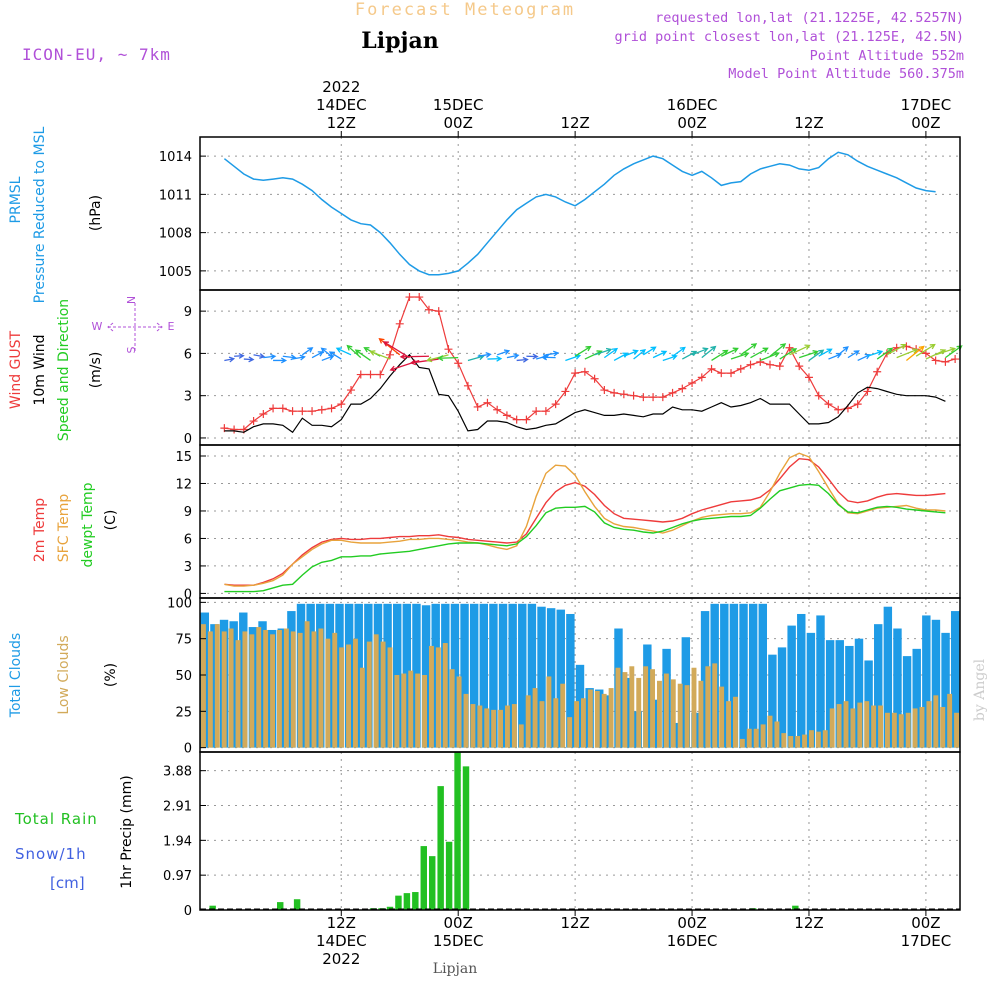  What do you see at coordinates (135, 327) in the screenshot?
I see `compass-cross` at bounding box center [135, 327].